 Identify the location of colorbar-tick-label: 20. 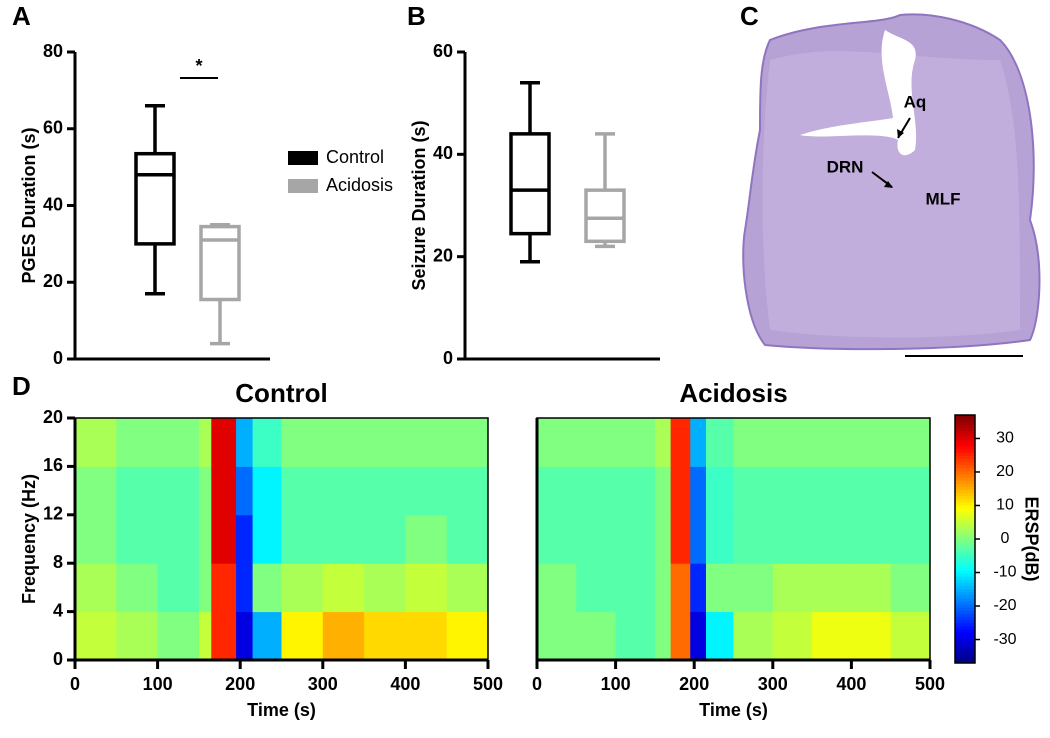
(1005, 471).